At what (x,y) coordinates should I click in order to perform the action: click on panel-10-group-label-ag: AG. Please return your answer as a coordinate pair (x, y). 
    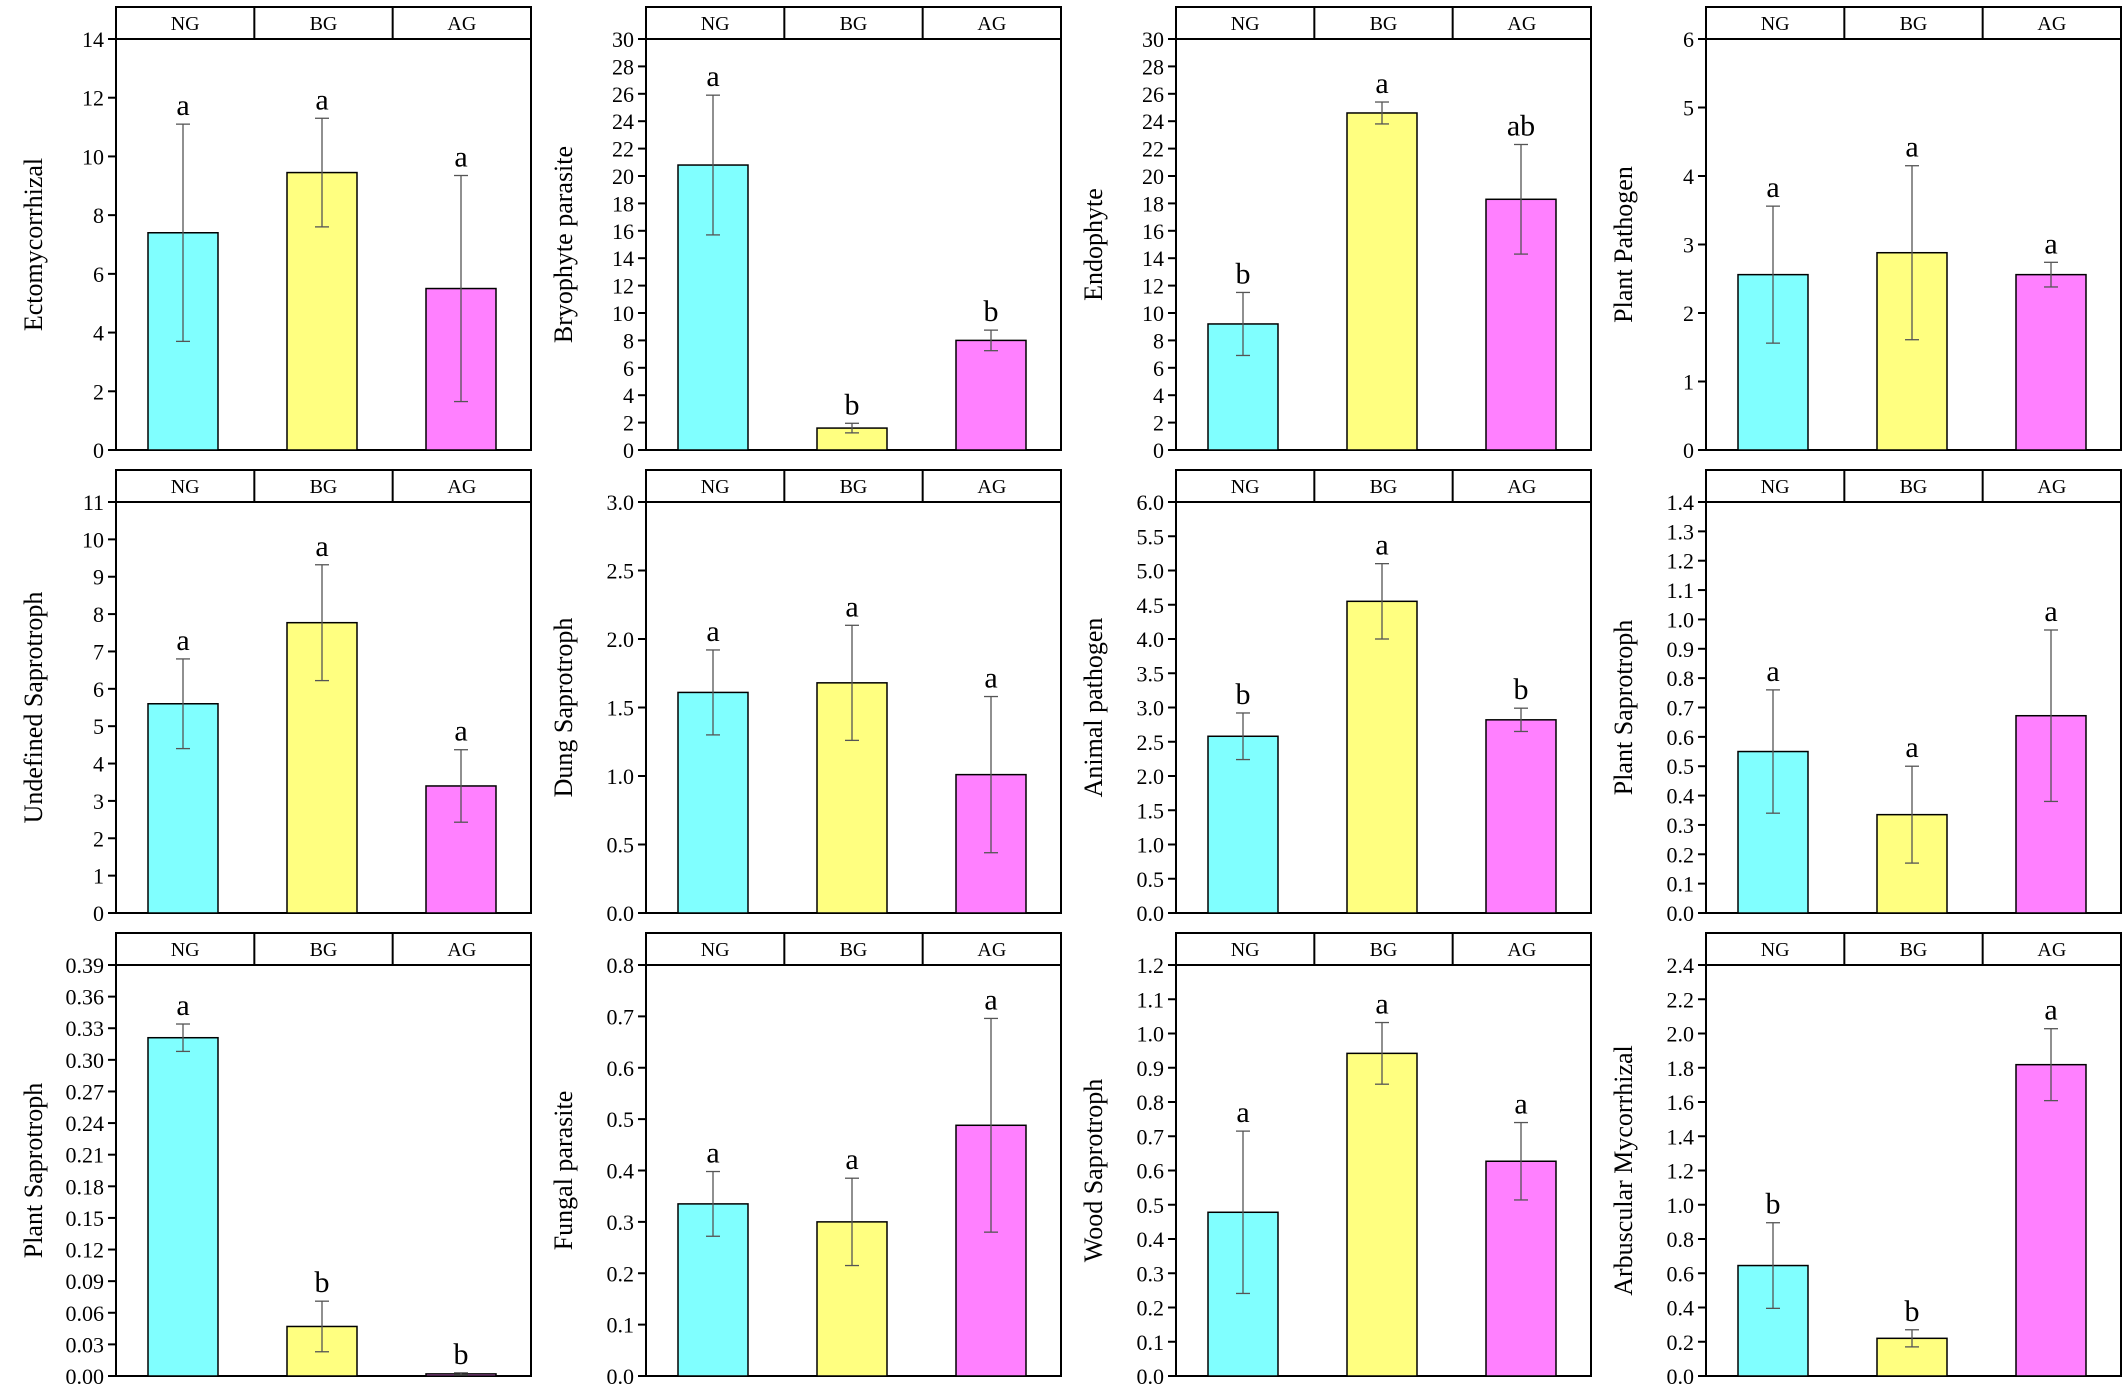
    Looking at the image, I should click on (991, 950).